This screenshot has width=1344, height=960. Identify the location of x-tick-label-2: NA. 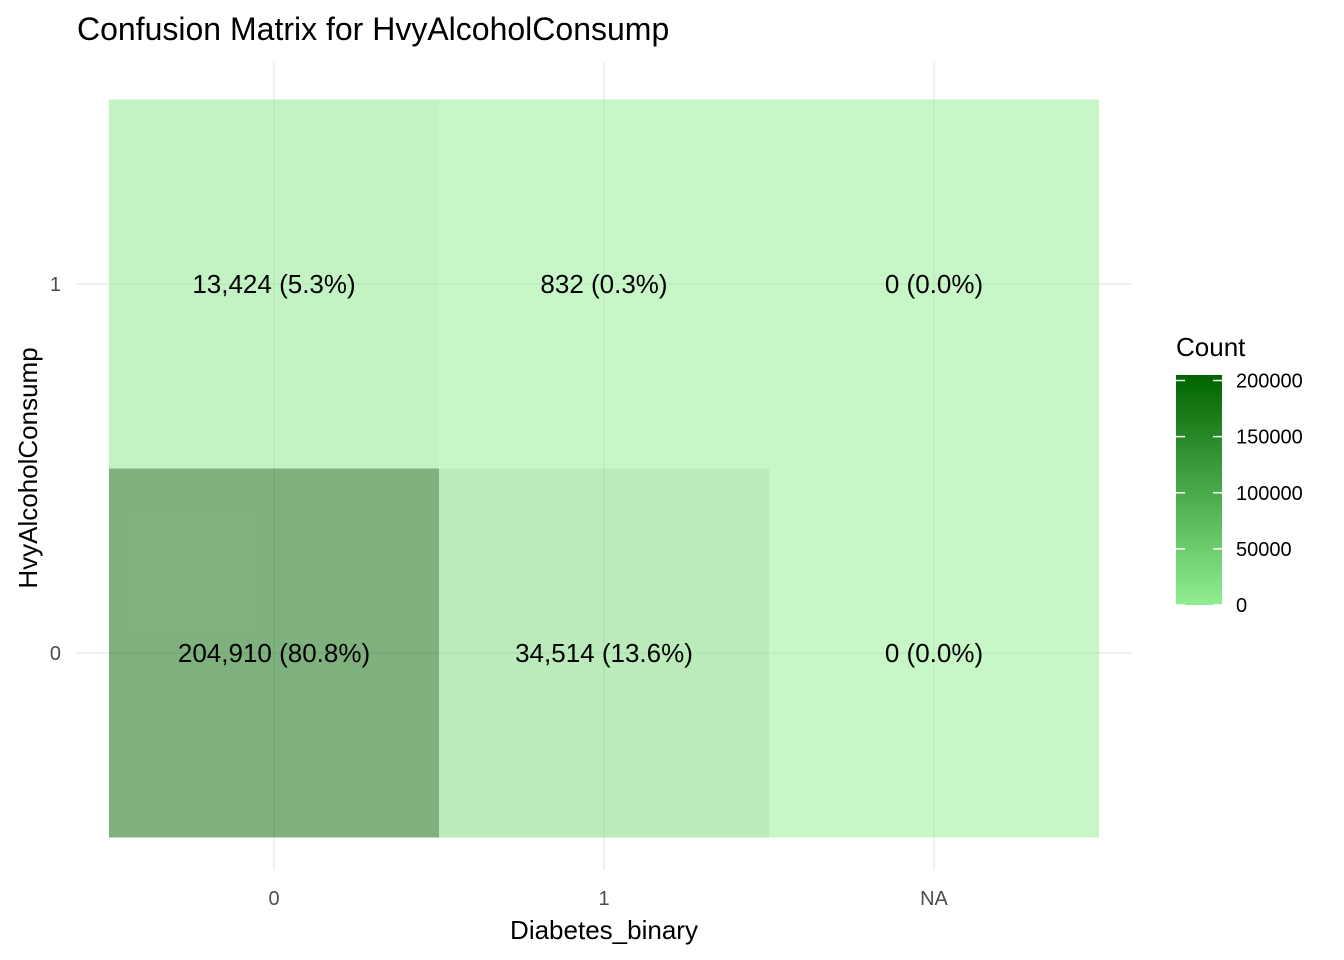
(934, 899).